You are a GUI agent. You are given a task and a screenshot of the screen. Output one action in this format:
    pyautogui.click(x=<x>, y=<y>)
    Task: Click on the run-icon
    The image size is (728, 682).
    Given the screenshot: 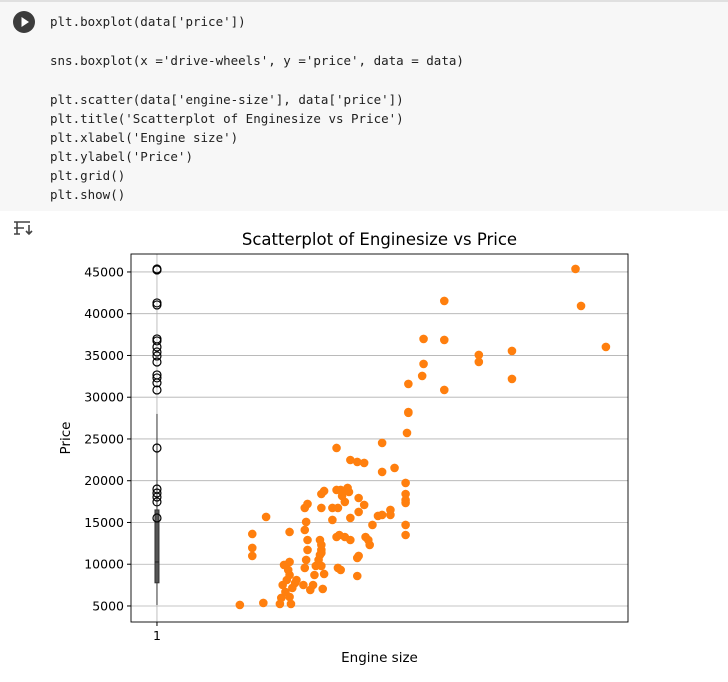 What is the action you would take?
    pyautogui.click(x=25, y=22)
    